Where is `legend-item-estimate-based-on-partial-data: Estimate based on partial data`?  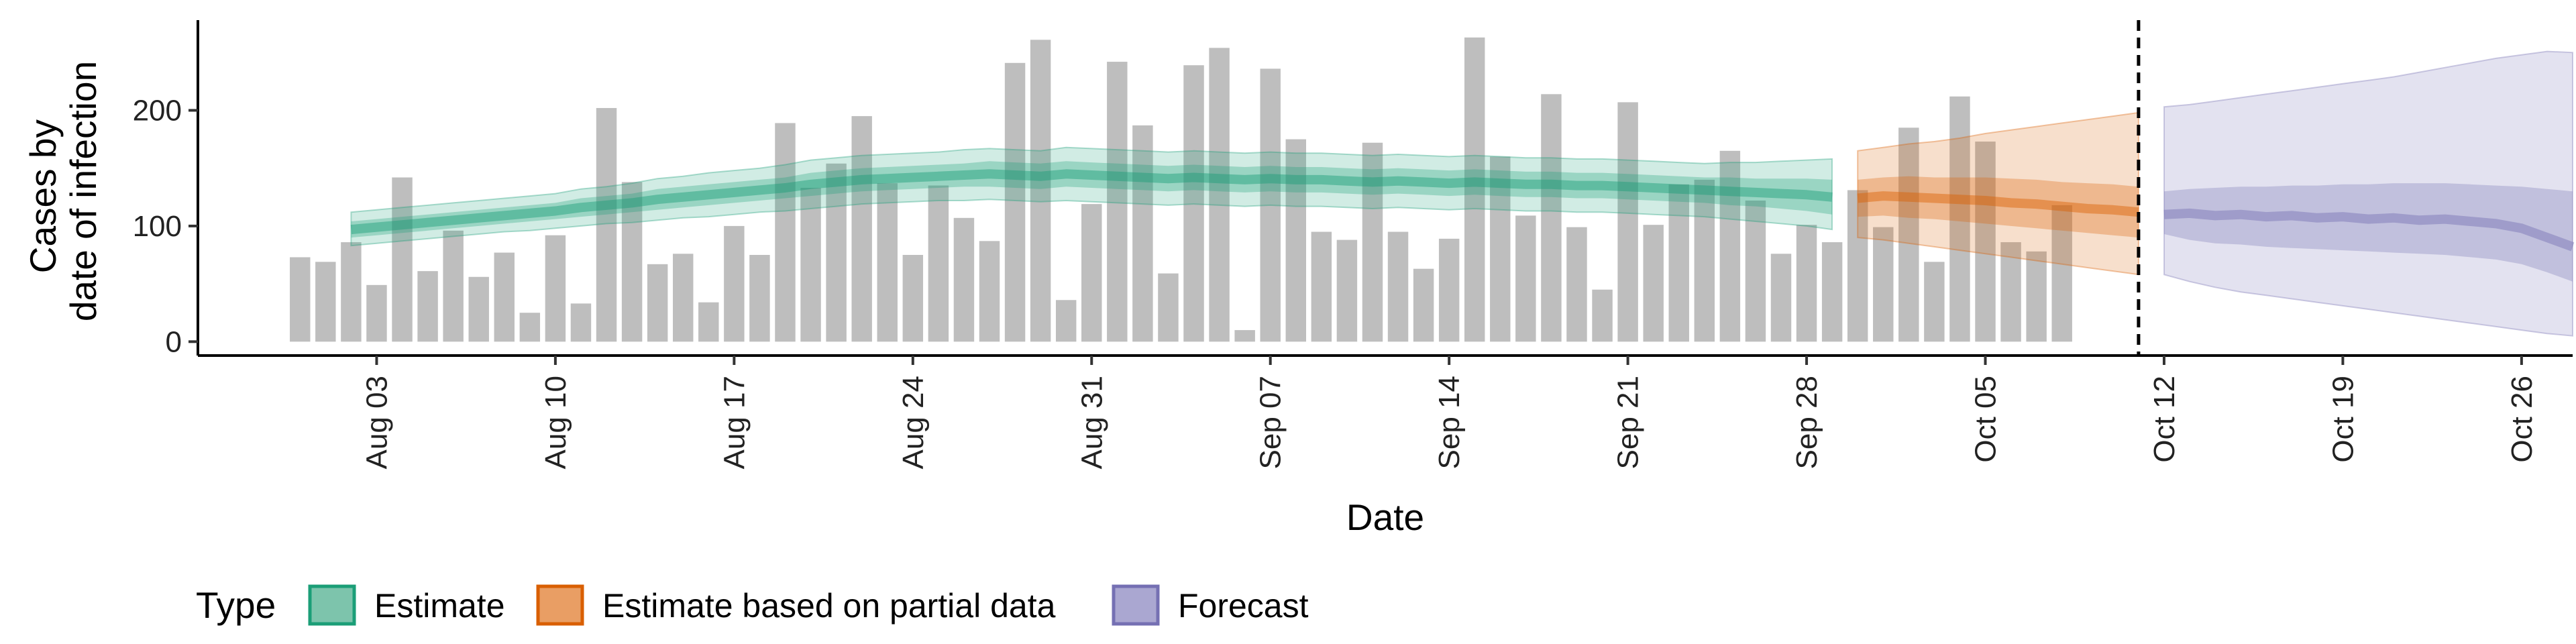
legend-item-estimate-based-on-partial-data: Estimate based on partial data is located at coordinates (796, 605).